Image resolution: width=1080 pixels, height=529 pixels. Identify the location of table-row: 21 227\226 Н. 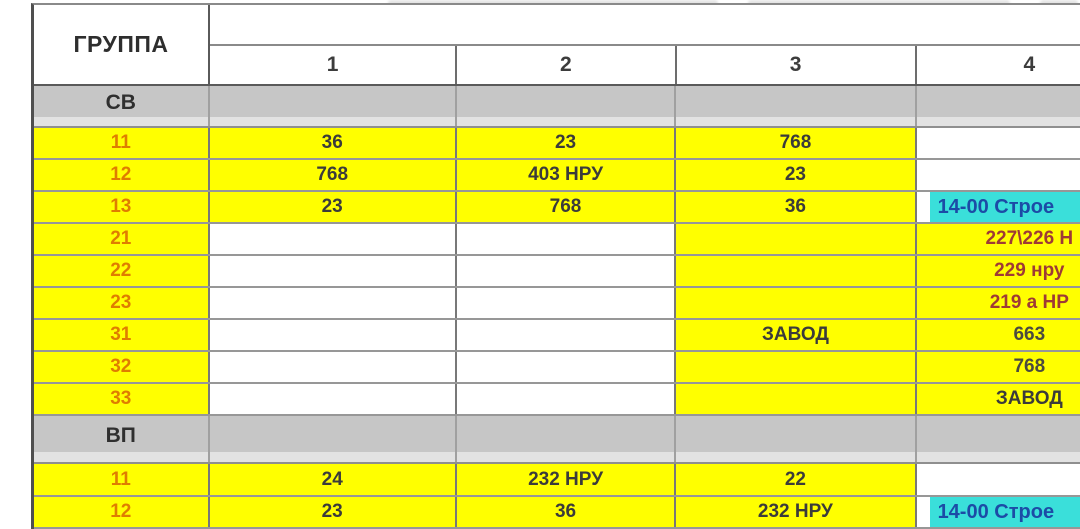
(557, 240).